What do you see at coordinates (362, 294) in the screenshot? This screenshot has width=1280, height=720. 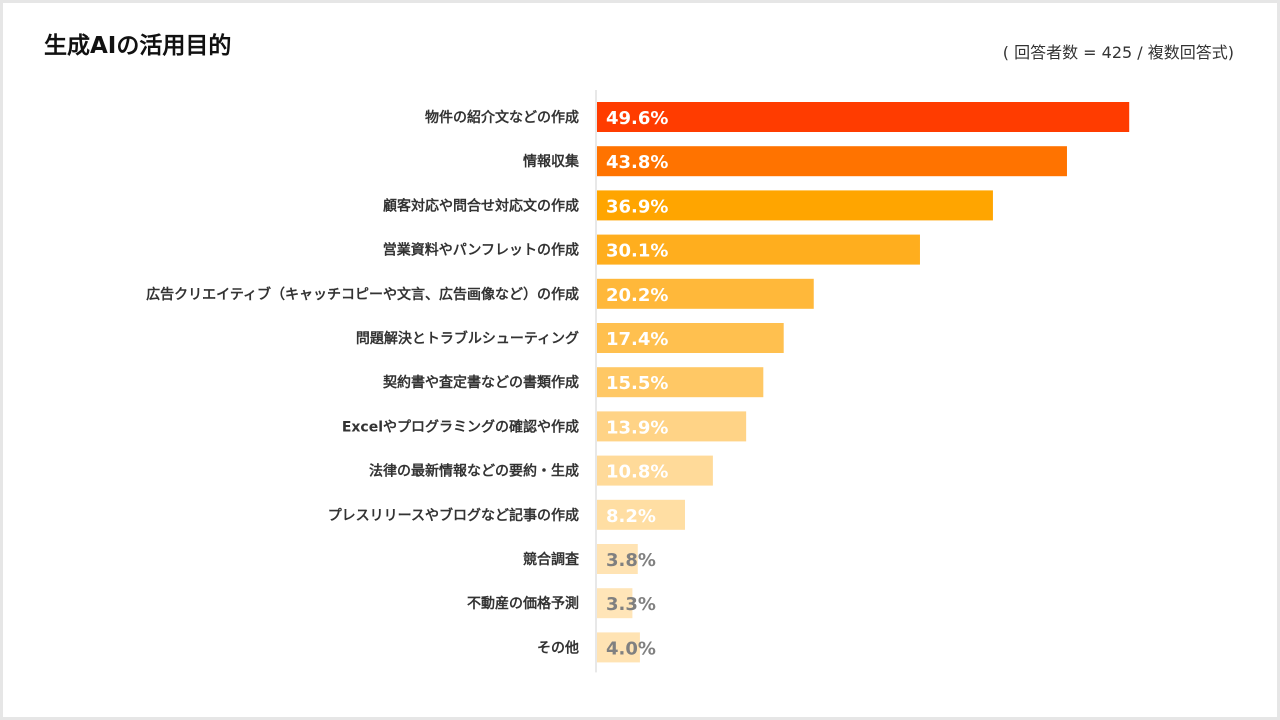 I see `category-label: 広告クリエイティブ（キャッチコピーや文言、広告画像など）の作成` at bounding box center [362, 294].